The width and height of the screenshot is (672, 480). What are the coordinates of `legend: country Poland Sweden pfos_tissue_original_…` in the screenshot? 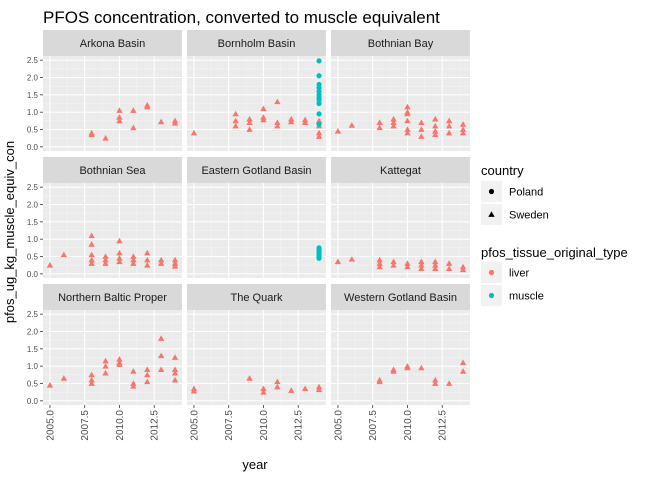 It's located at (554, 234).